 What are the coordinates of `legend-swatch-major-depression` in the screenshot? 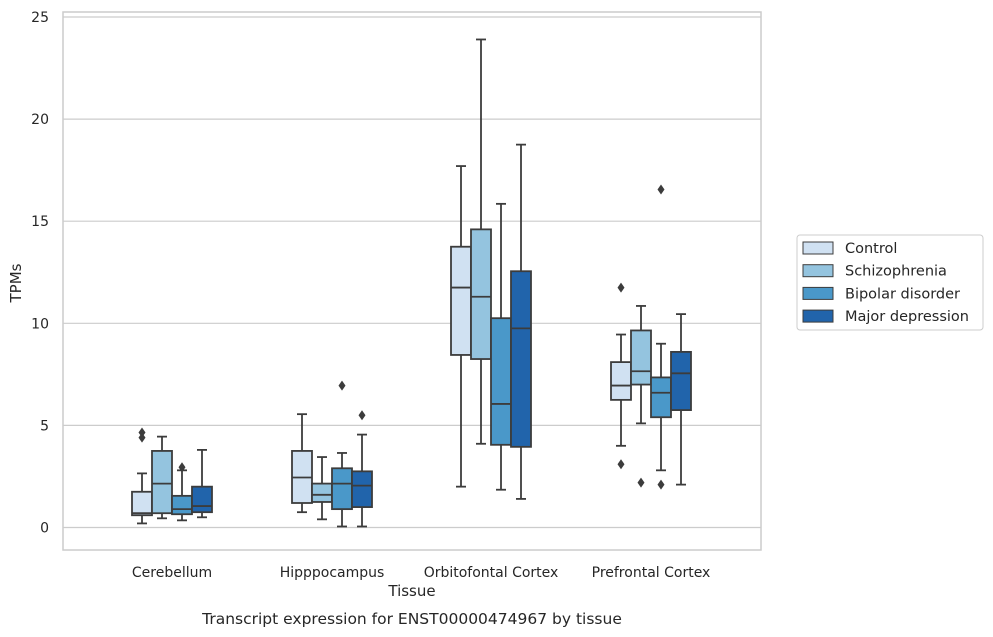 It's located at (818, 316).